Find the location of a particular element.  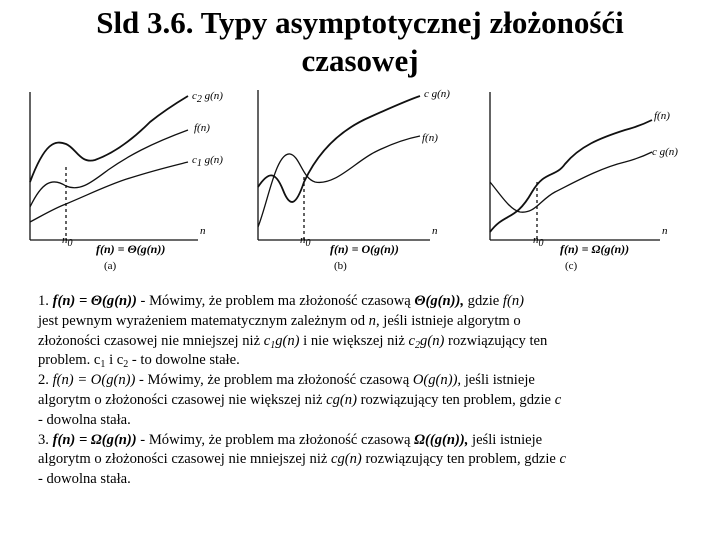

def-o-line3: - dowolna stała. is located at coordinates (84, 419).